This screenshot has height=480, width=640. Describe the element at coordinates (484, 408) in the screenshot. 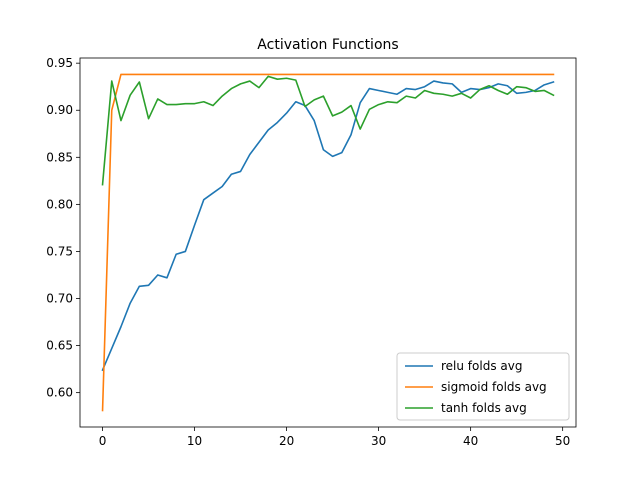

I see `legend-entry: tanh folds avg` at that location.